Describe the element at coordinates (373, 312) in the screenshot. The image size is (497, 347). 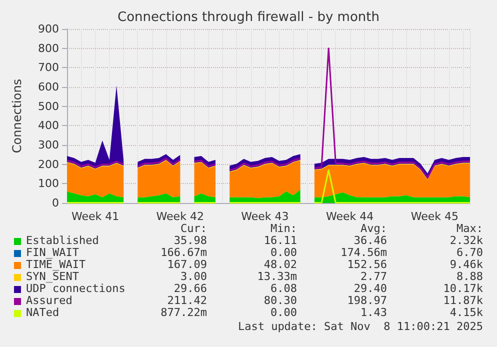
I see `text: 1.43` at that location.